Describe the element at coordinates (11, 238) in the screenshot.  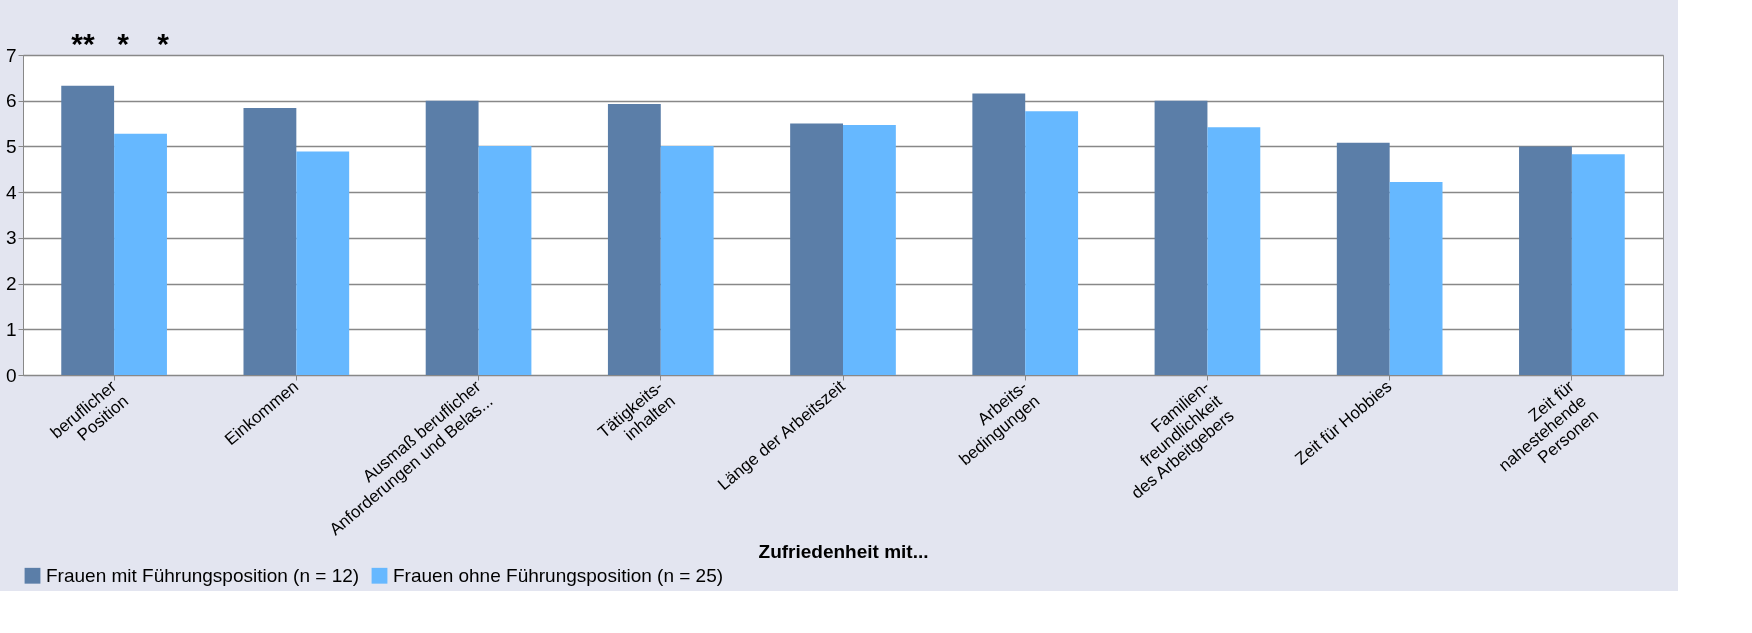
I see `y-tick-label: 3` at that location.